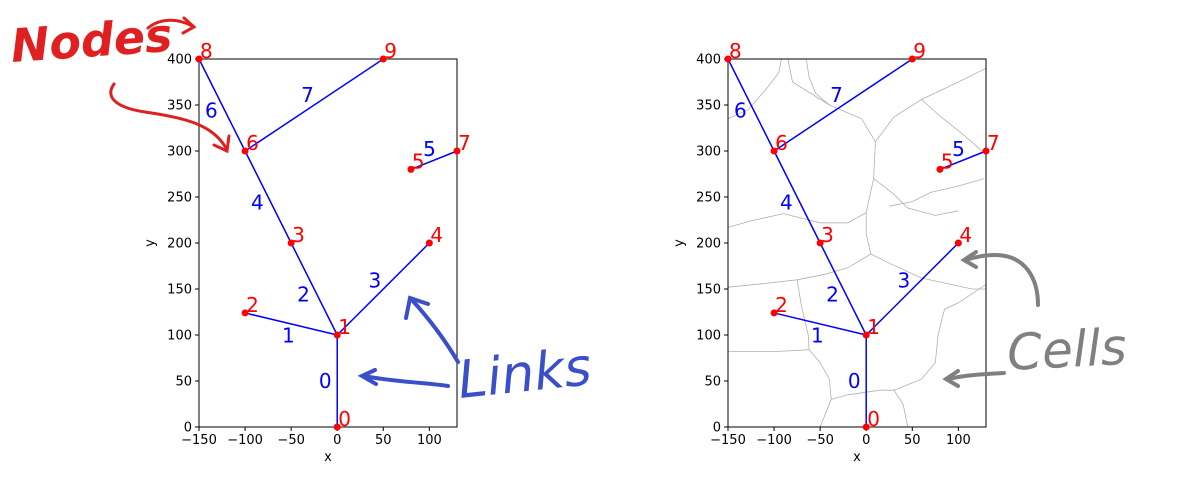 The image size is (1177, 480). Describe the element at coordinates (179, 336) in the screenshot. I see `y-tick-label: 100` at that location.